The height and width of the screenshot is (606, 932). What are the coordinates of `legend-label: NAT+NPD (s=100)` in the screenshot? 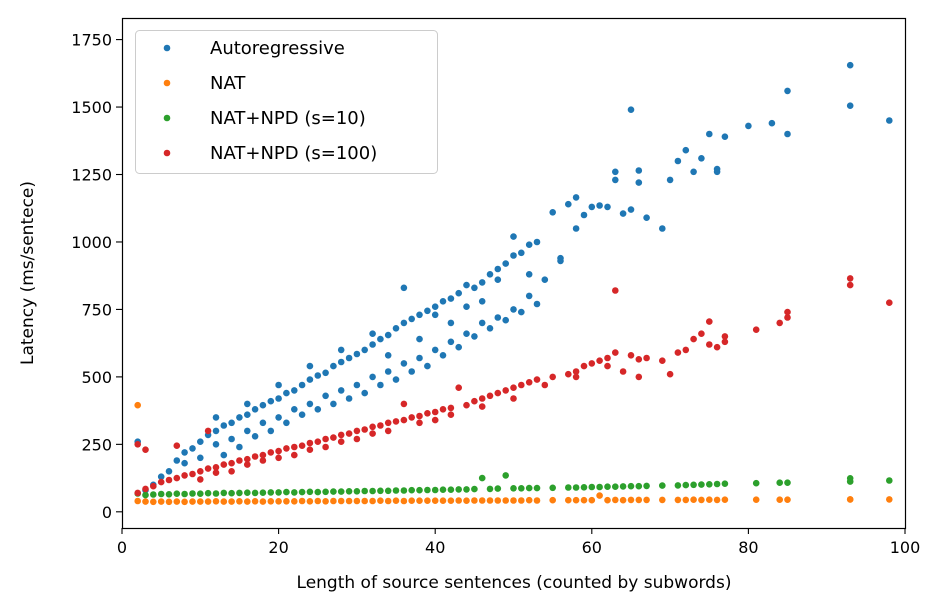 It's located at (293, 153).